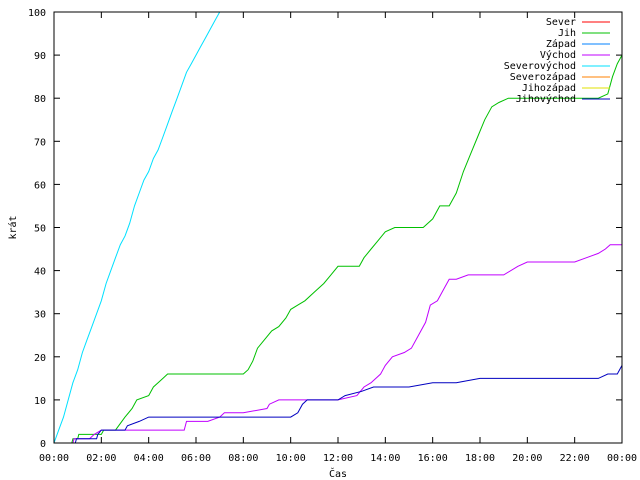 Image resolution: width=640 pixels, height=480 pixels. What do you see at coordinates (540, 66) in the screenshot?
I see `legend-label: Severovýchod` at bounding box center [540, 66].